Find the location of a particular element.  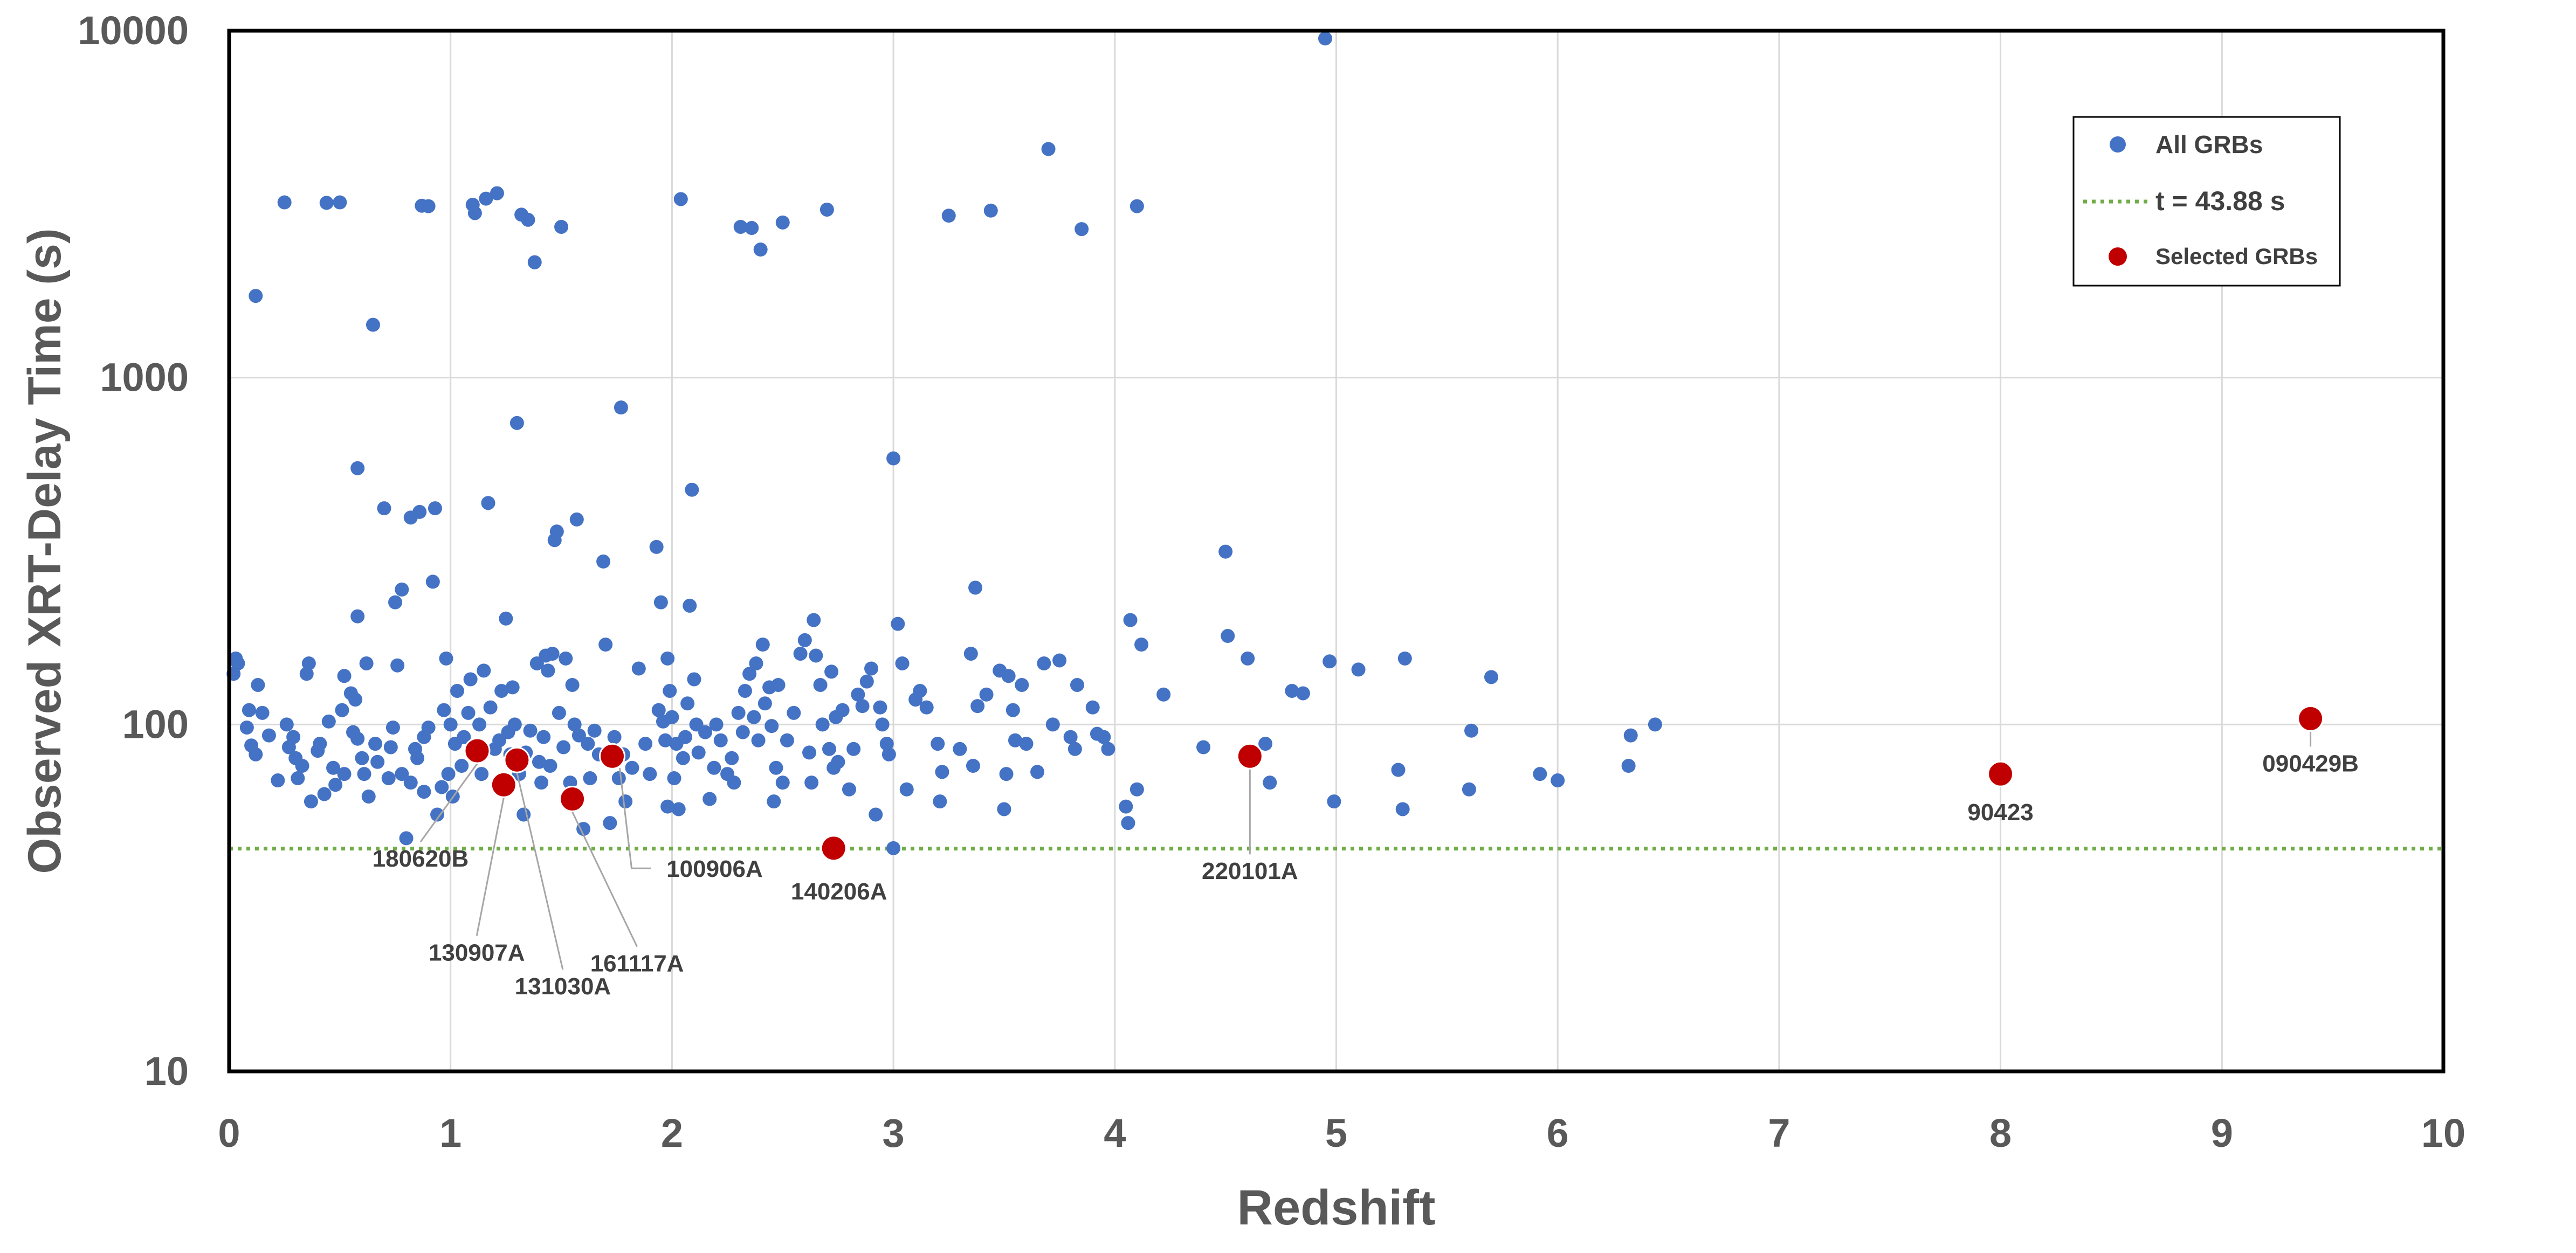

y-tick-label: 100 is located at coordinates (155, 724).